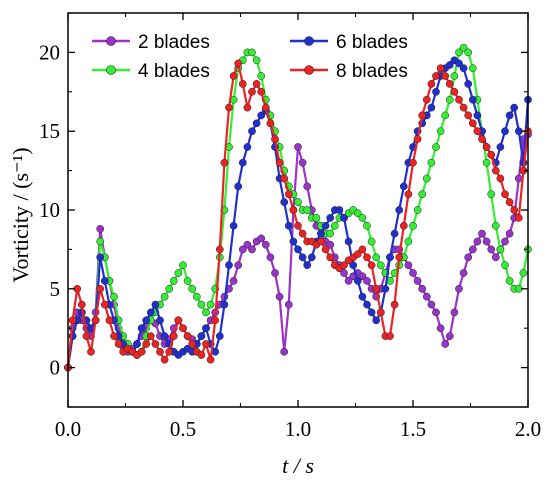 Image resolution: width=550 pixels, height=493 pixels. I want to click on legend-item: 4 blades, so click(151, 71).